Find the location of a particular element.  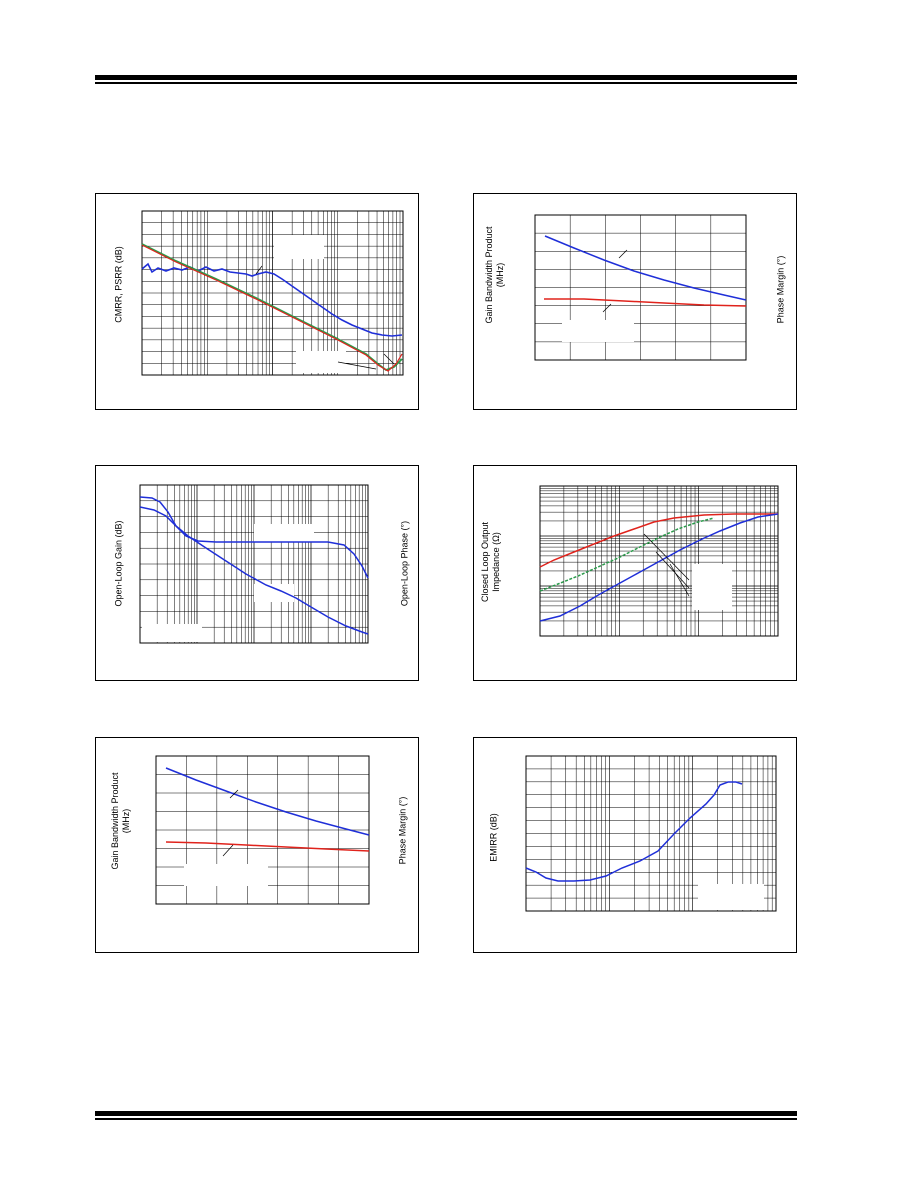

cmrr-curve is located at coordinates (272, 299).